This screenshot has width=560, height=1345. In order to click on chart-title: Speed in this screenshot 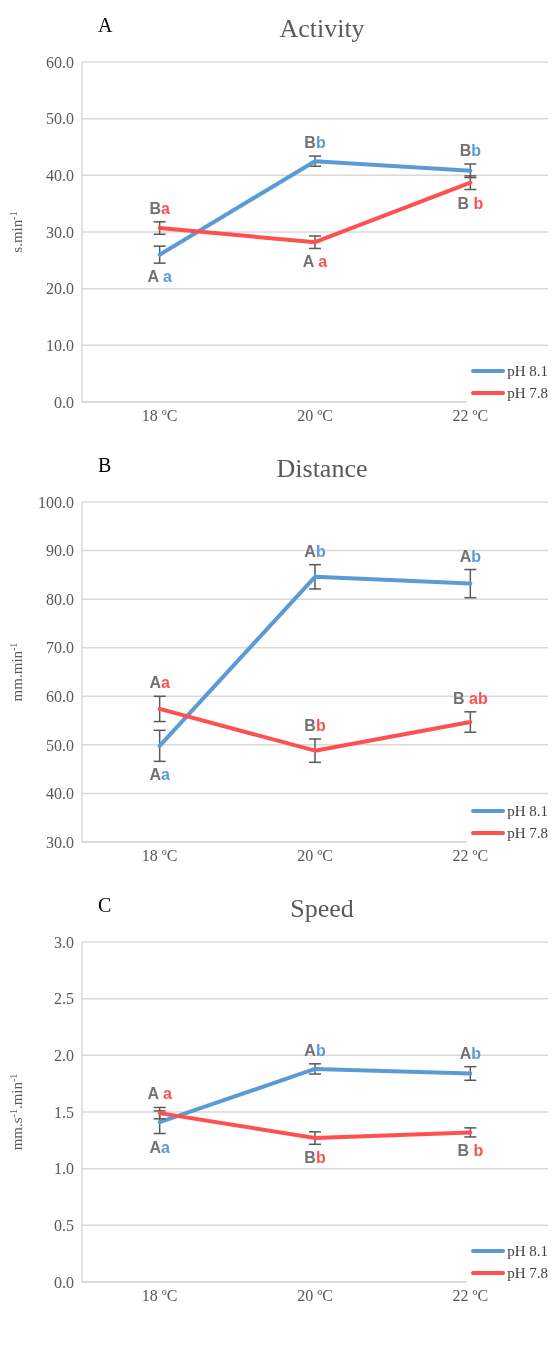, I will do `click(322, 908)`.